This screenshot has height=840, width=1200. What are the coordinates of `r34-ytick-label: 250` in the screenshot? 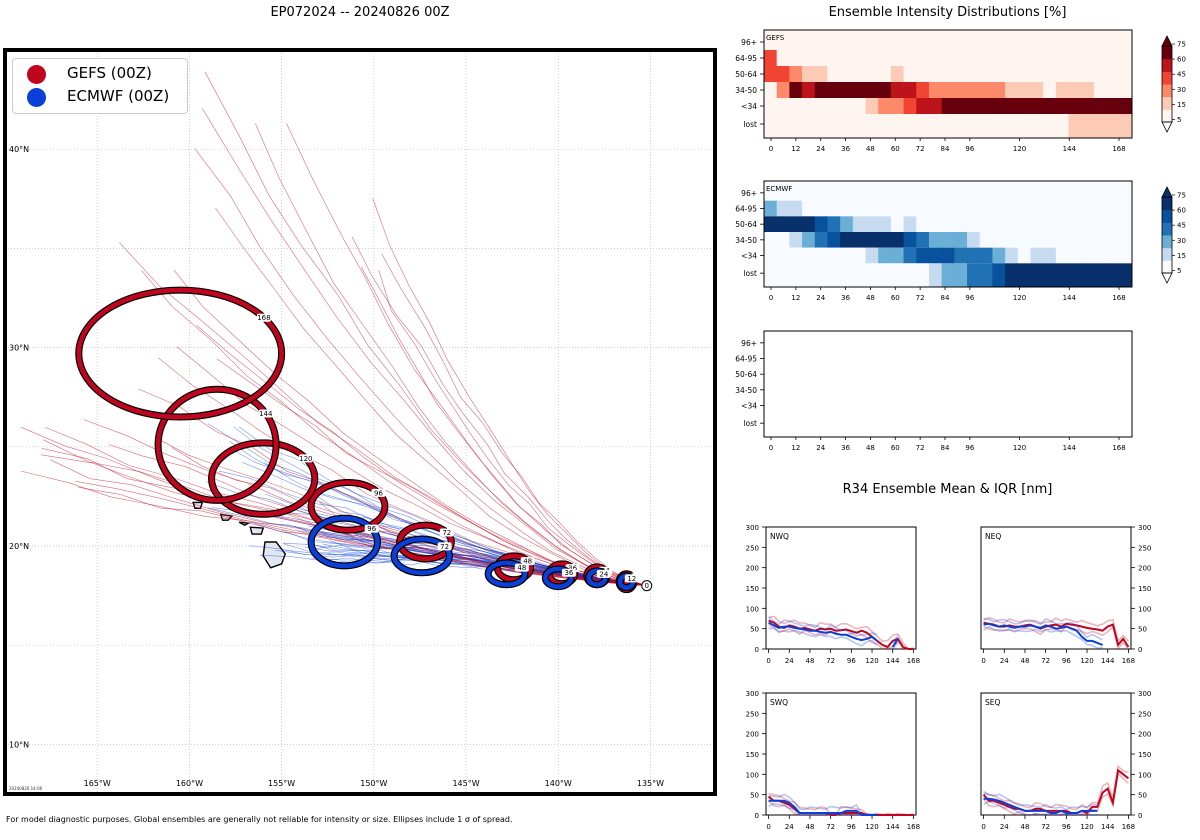 It's located at (752, 548).